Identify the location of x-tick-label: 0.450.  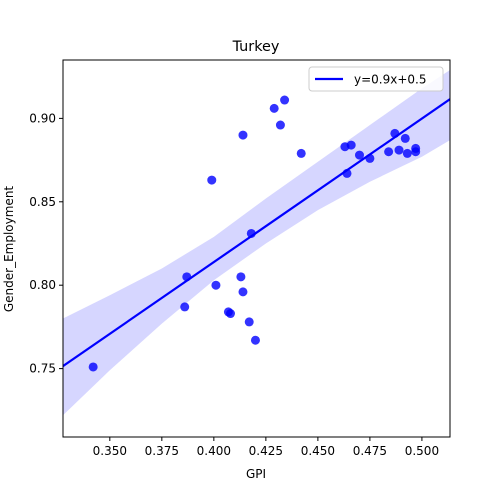
(318, 451).